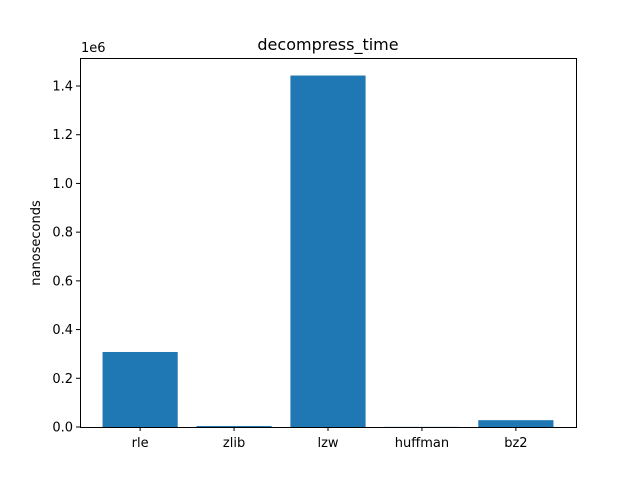 The width and height of the screenshot is (640, 480). What do you see at coordinates (516, 423) in the screenshot?
I see `bar-bz2` at bounding box center [516, 423].